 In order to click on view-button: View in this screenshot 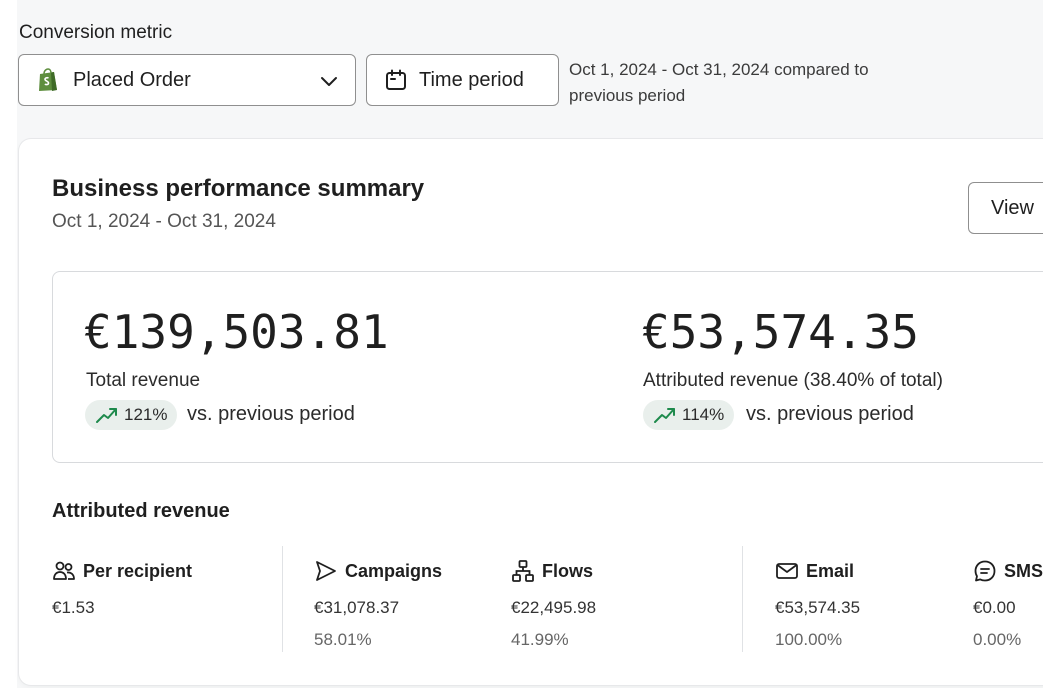, I will do `click(1005, 208)`.